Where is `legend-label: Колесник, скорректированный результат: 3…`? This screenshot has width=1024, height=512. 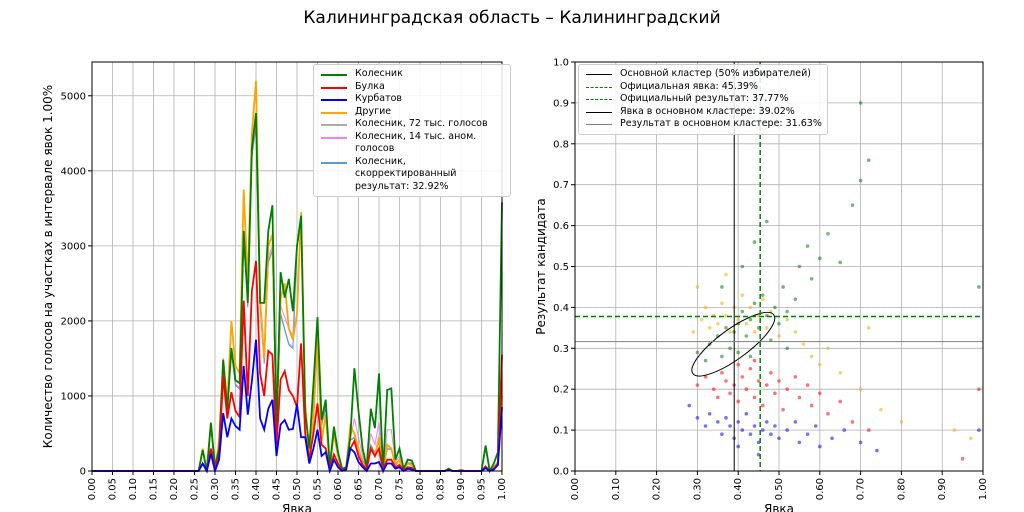
legend-label: Колесник, скорректированный результат: 3… is located at coordinates (406, 173).